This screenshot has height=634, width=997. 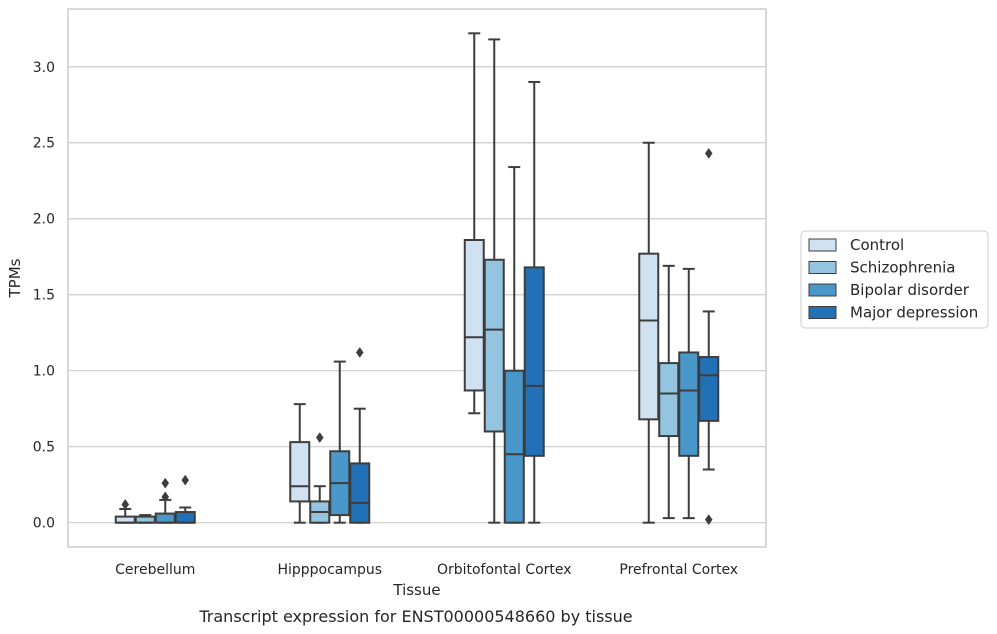 I want to click on box-prefrontal-cortex-control, so click(x=649, y=332).